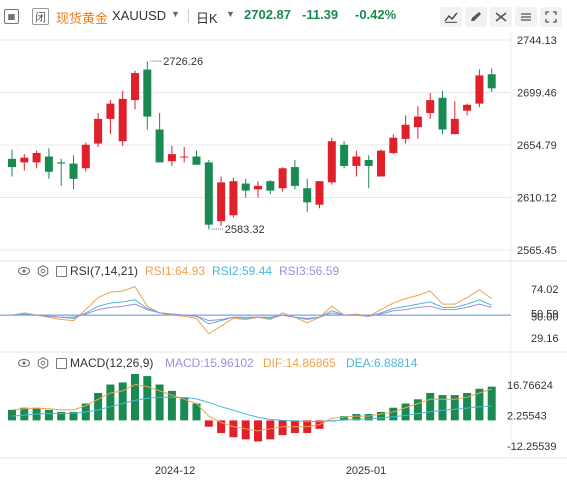 The width and height of the screenshot is (567, 486). I want to click on instrument-name: 现货黄金, so click(82, 18).